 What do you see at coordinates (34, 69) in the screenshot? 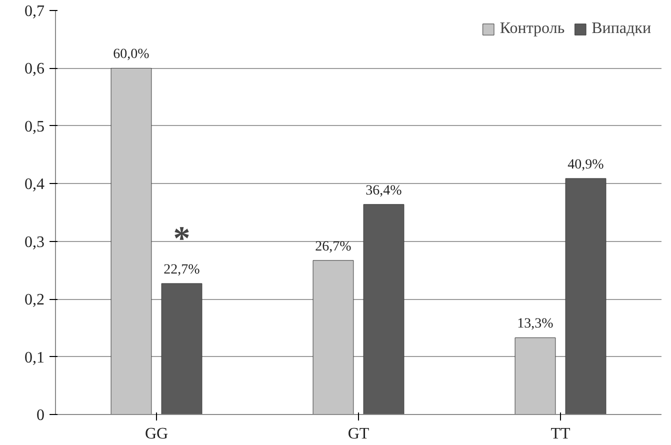
I see `y-tick-label: 0,6` at bounding box center [34, 69].